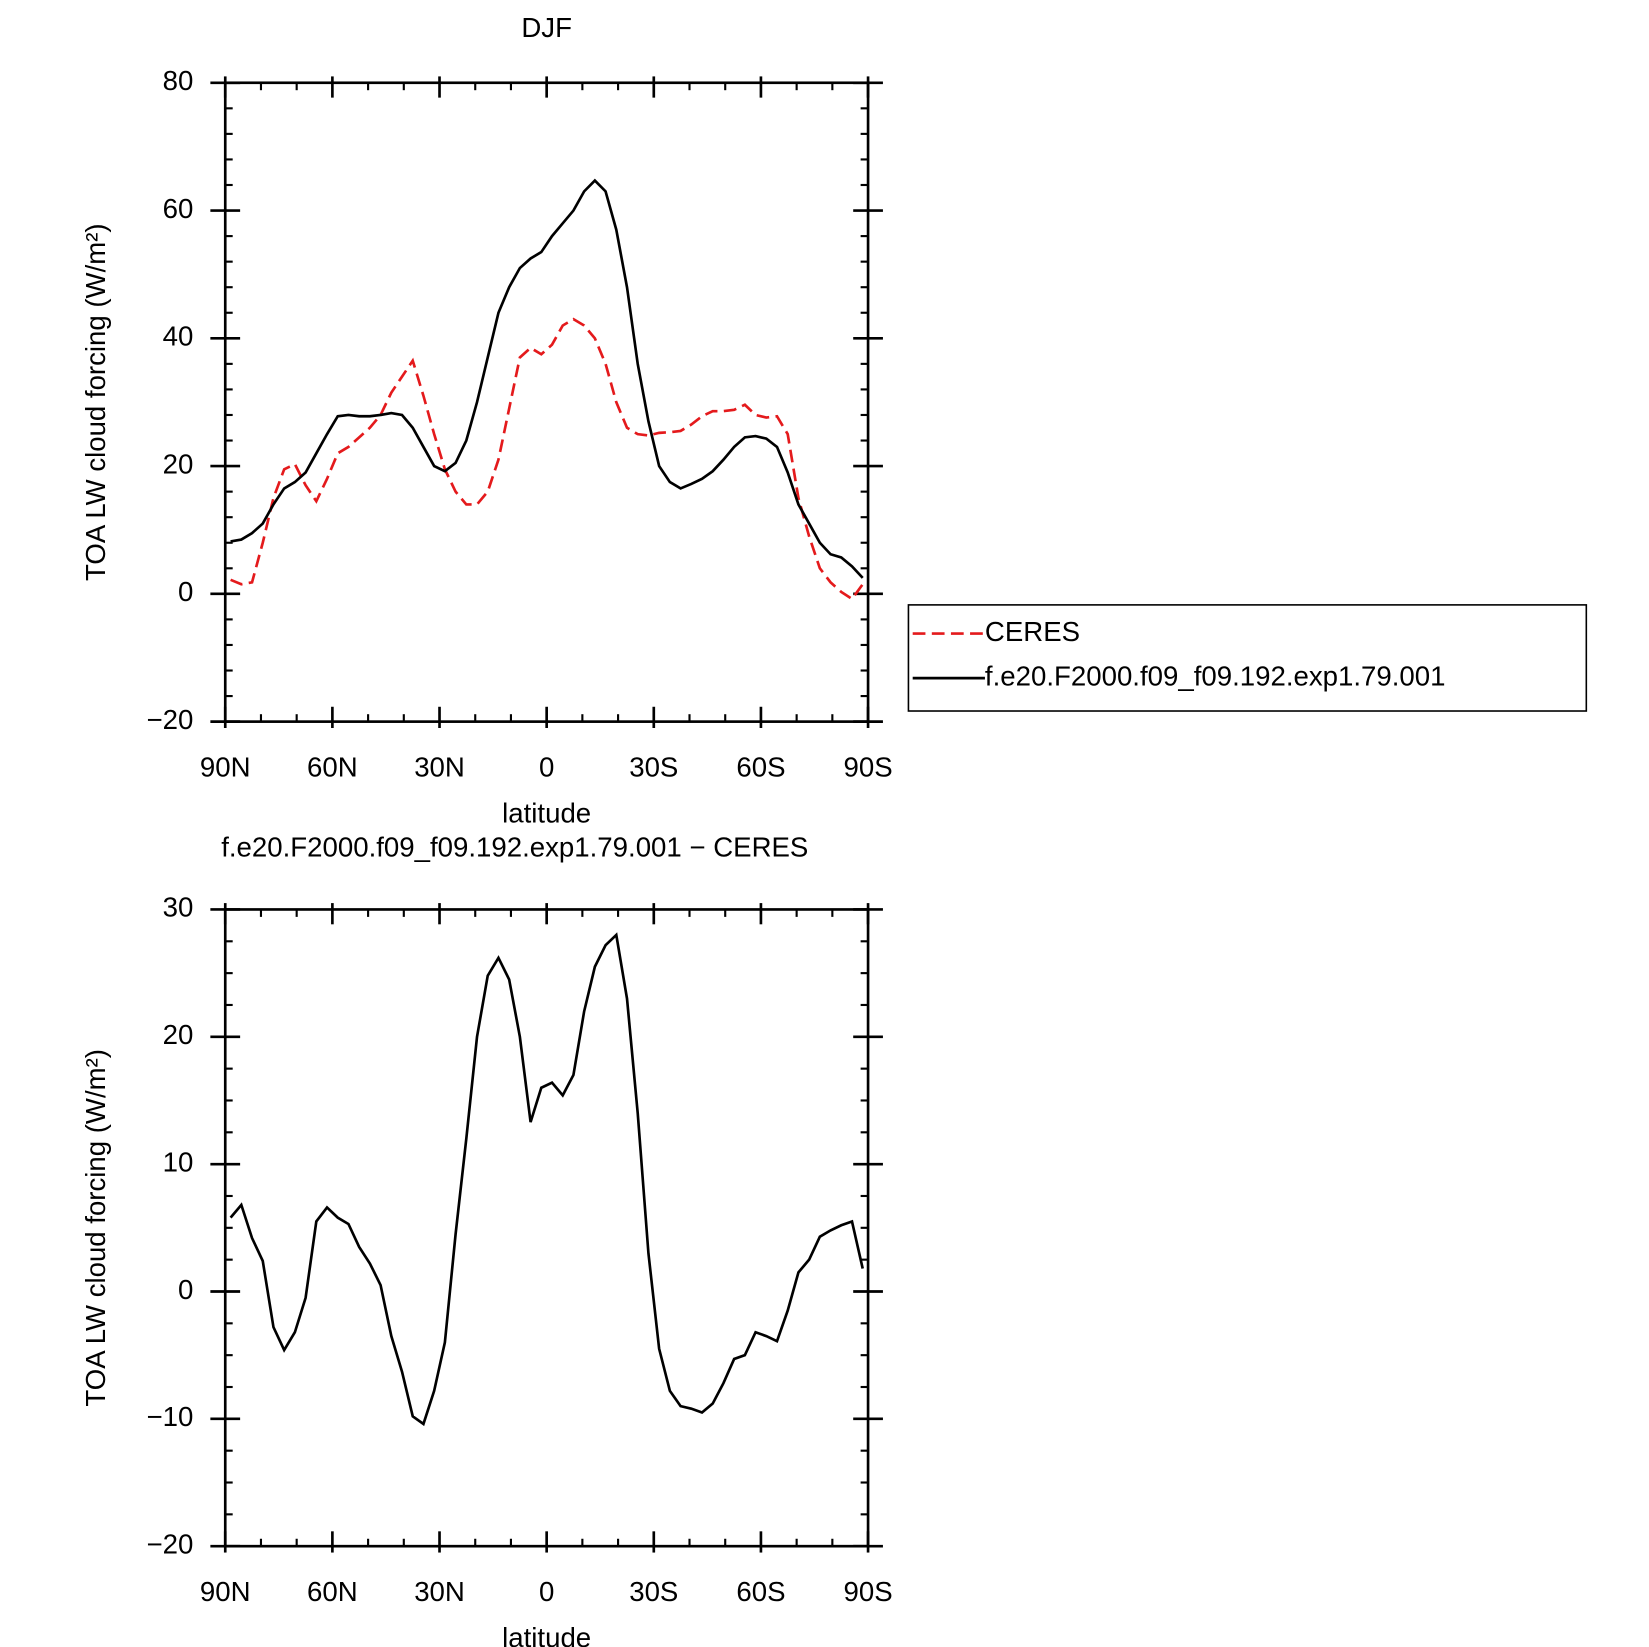 The width and height of the screenshot is (1649, 1647). I want to click on y-tick-label: 60, so click(178, 208).